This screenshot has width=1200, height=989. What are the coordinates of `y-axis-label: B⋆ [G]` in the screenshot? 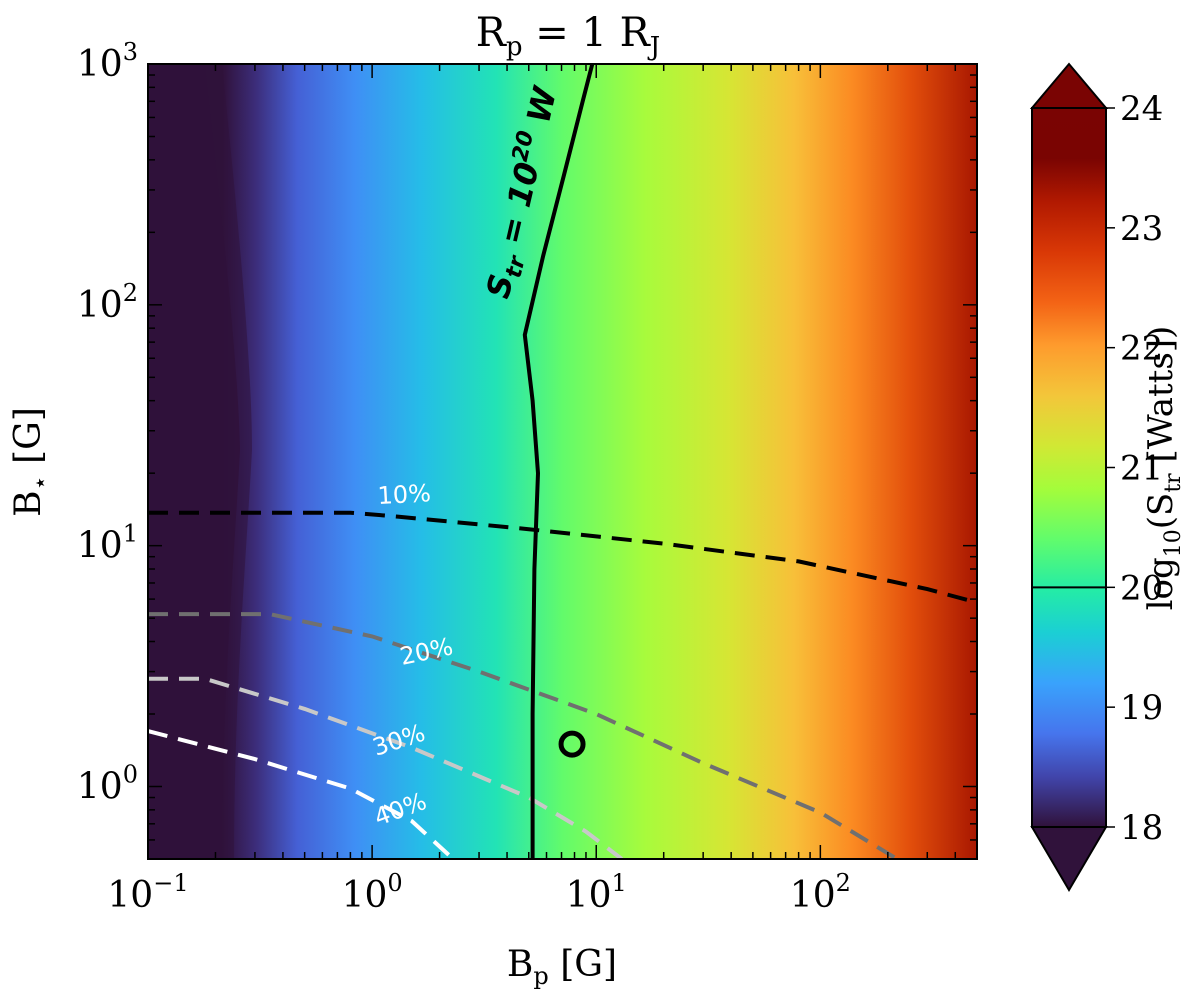 It's located at (31, 462).